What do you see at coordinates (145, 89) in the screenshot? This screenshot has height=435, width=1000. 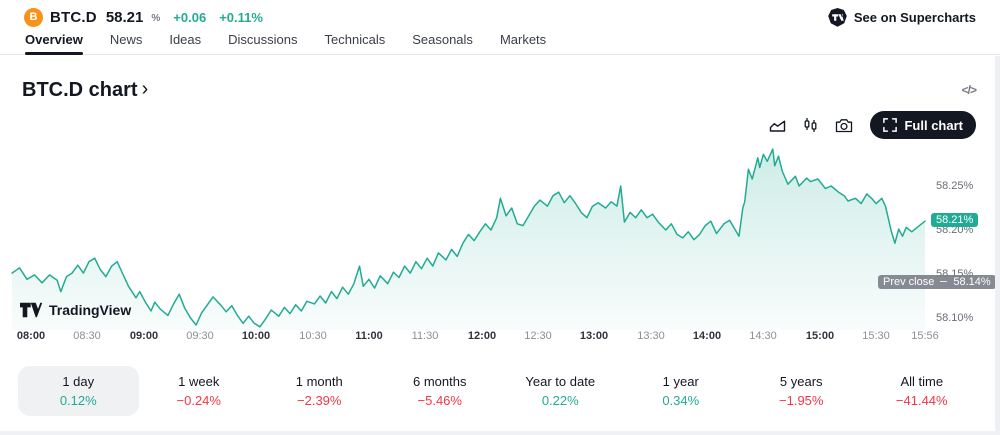 I see `chevron-right-icon: ›` at bounding box center [145, 89].